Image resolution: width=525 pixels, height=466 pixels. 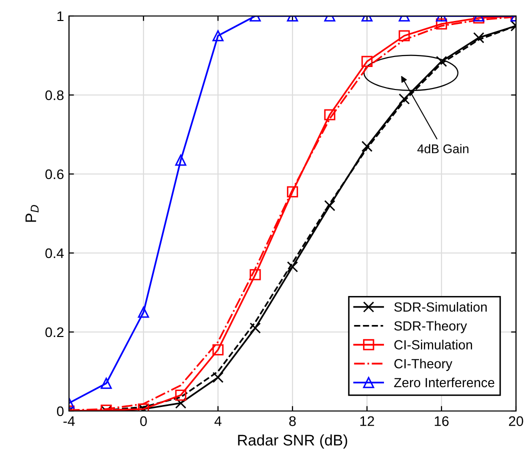 I want to click on legend-label: SDR-Theory, so click(x=430, y=327).